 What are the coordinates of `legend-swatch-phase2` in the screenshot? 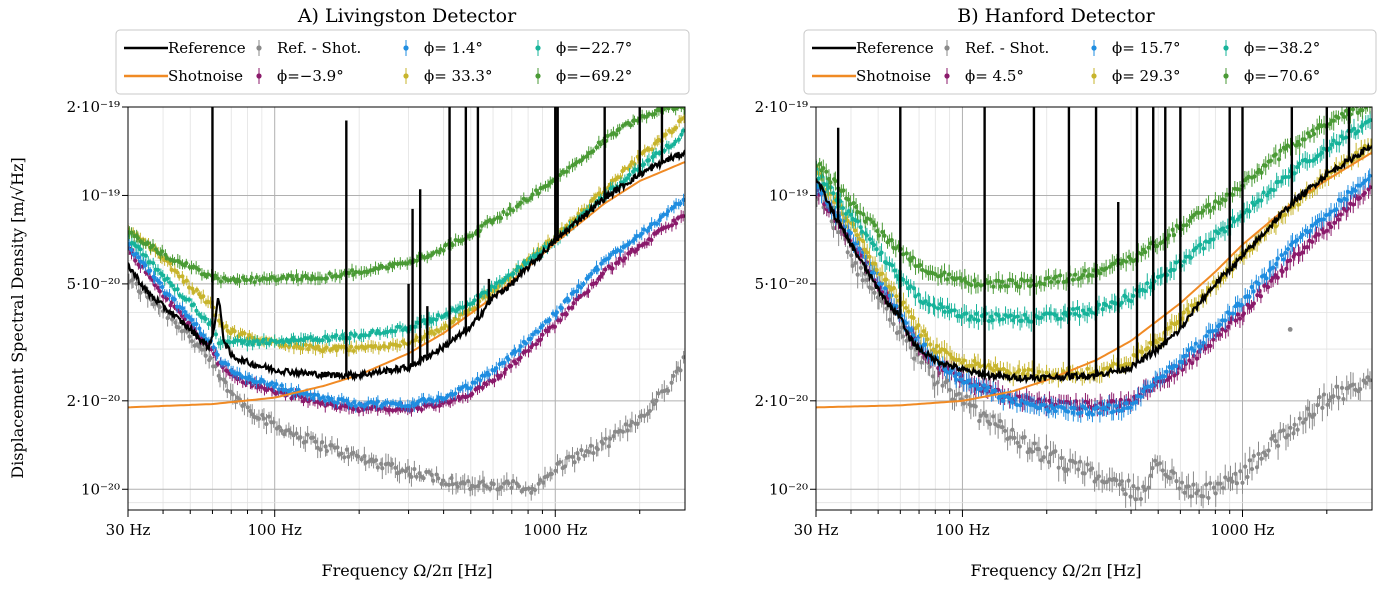 It's located at (405, 47).